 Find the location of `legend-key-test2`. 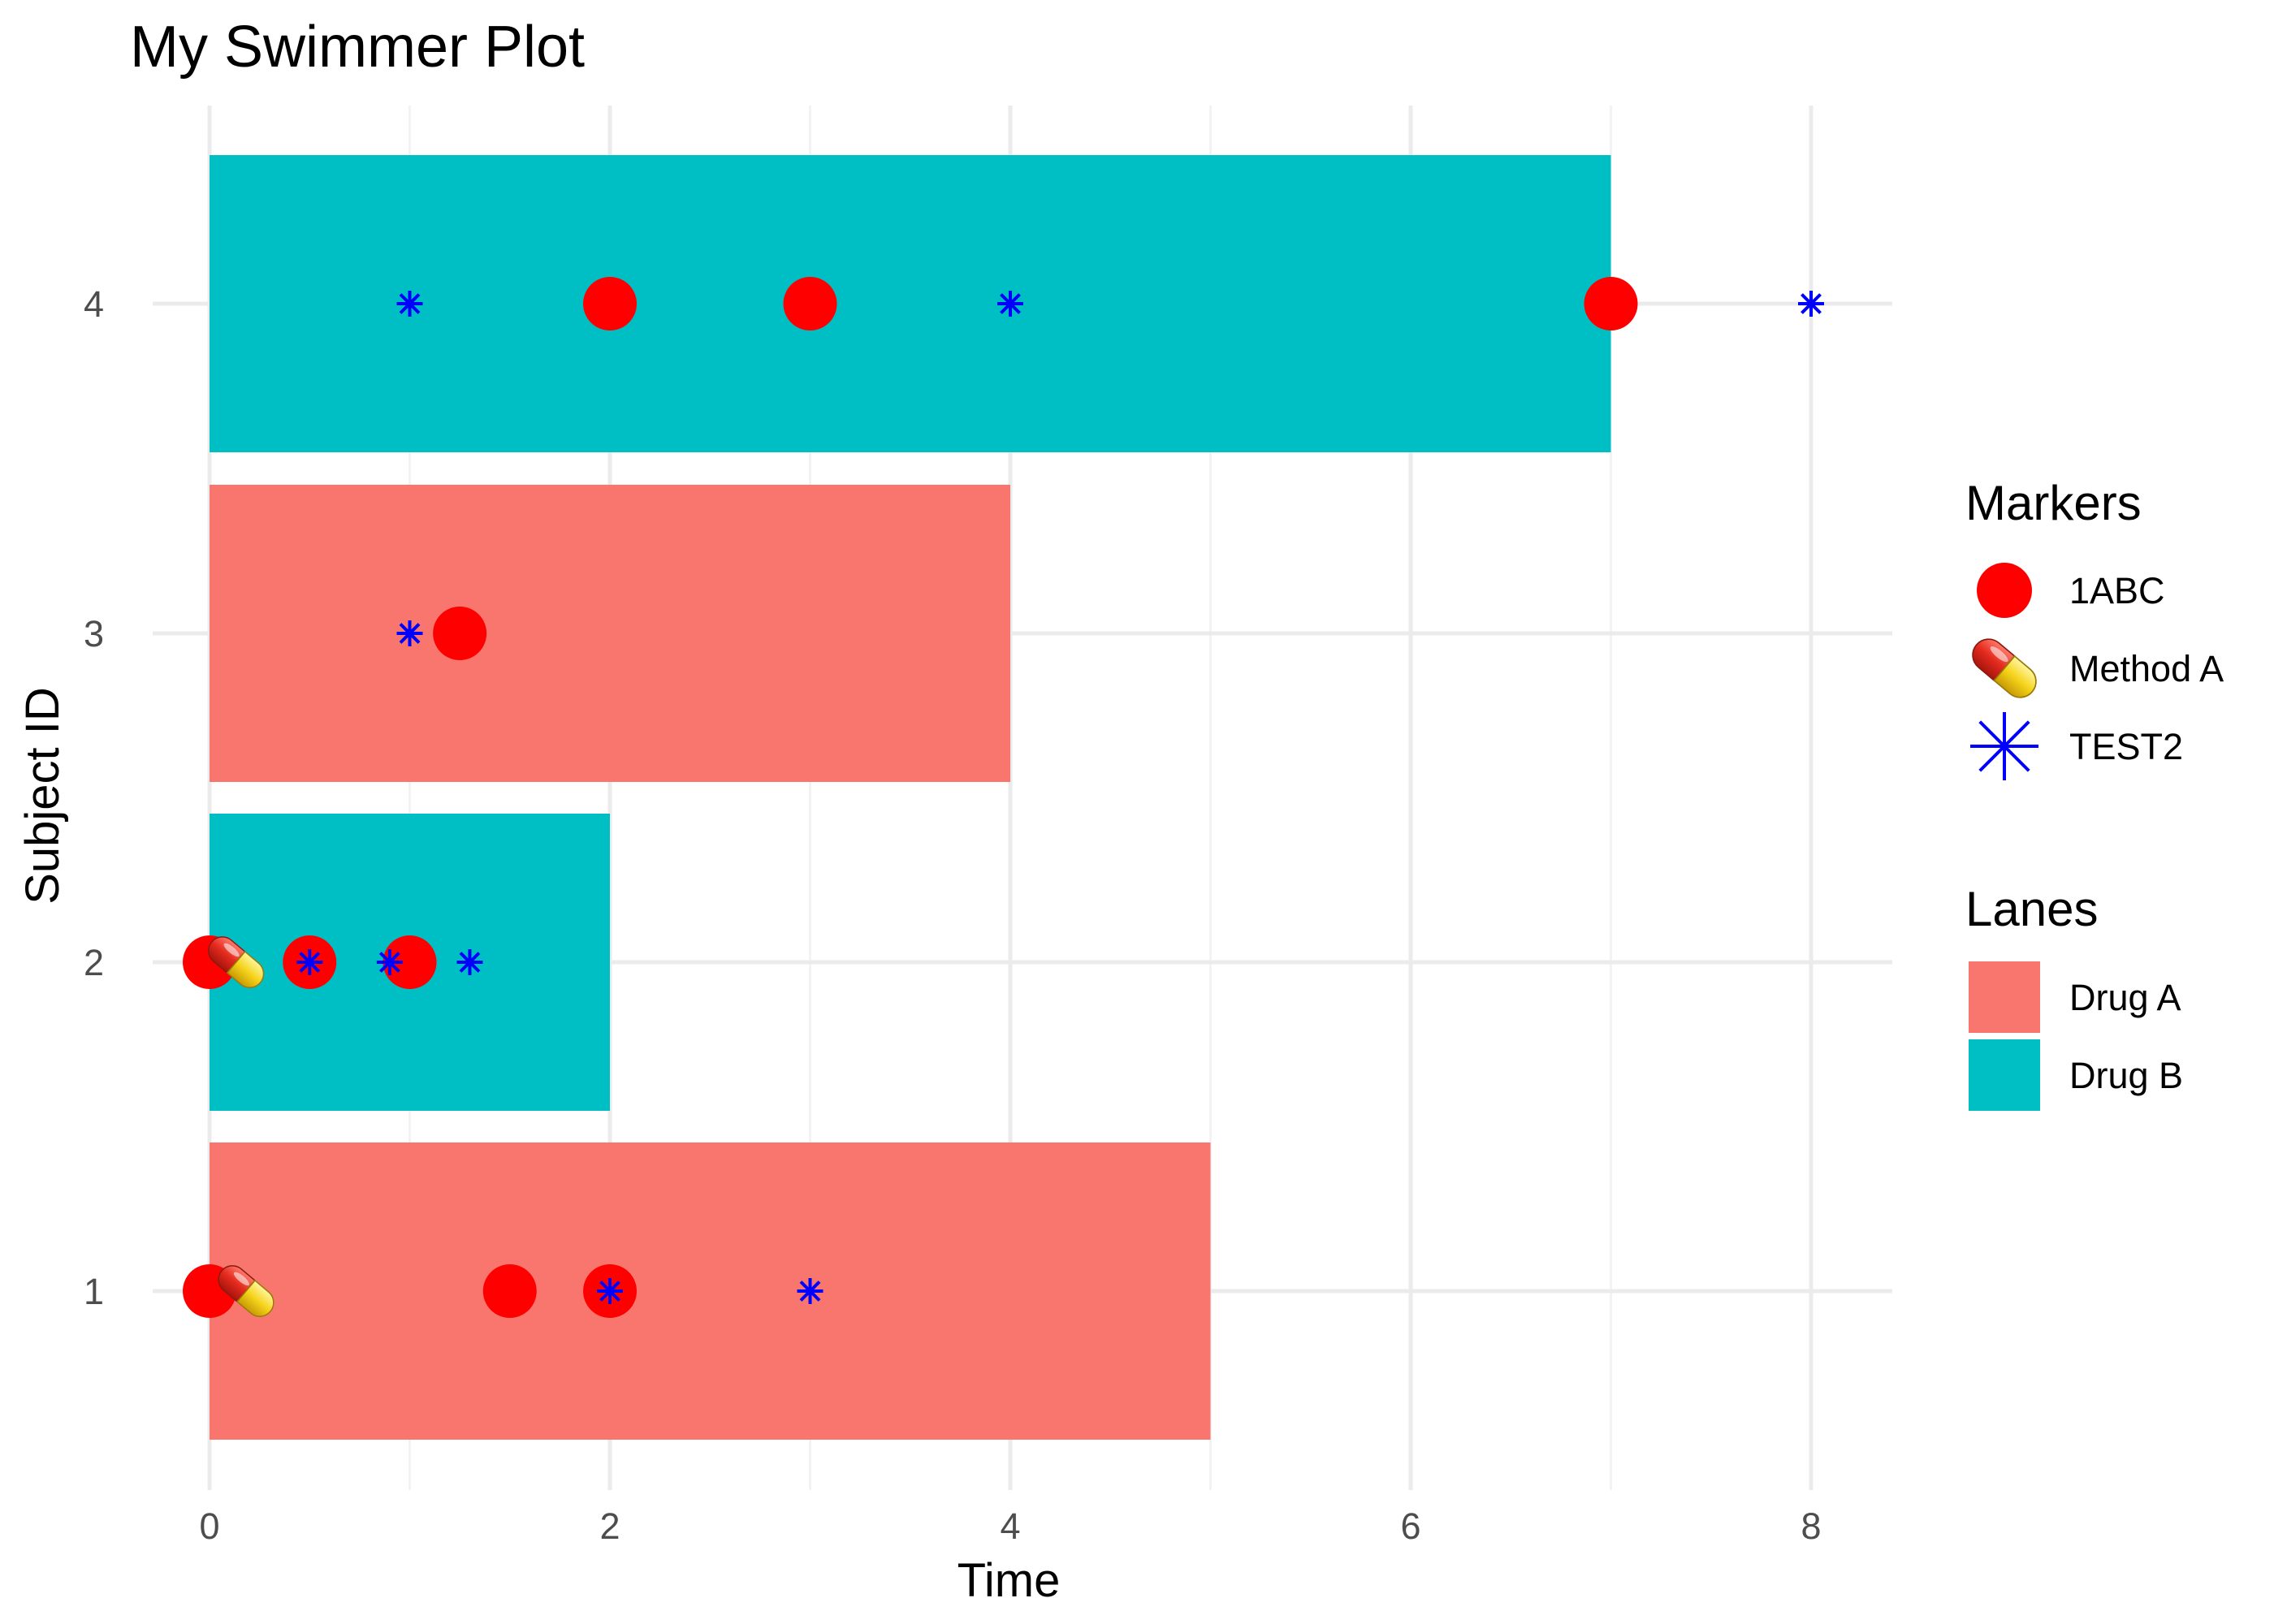

legend-key-test2 is located at coordinates (2004, 746).